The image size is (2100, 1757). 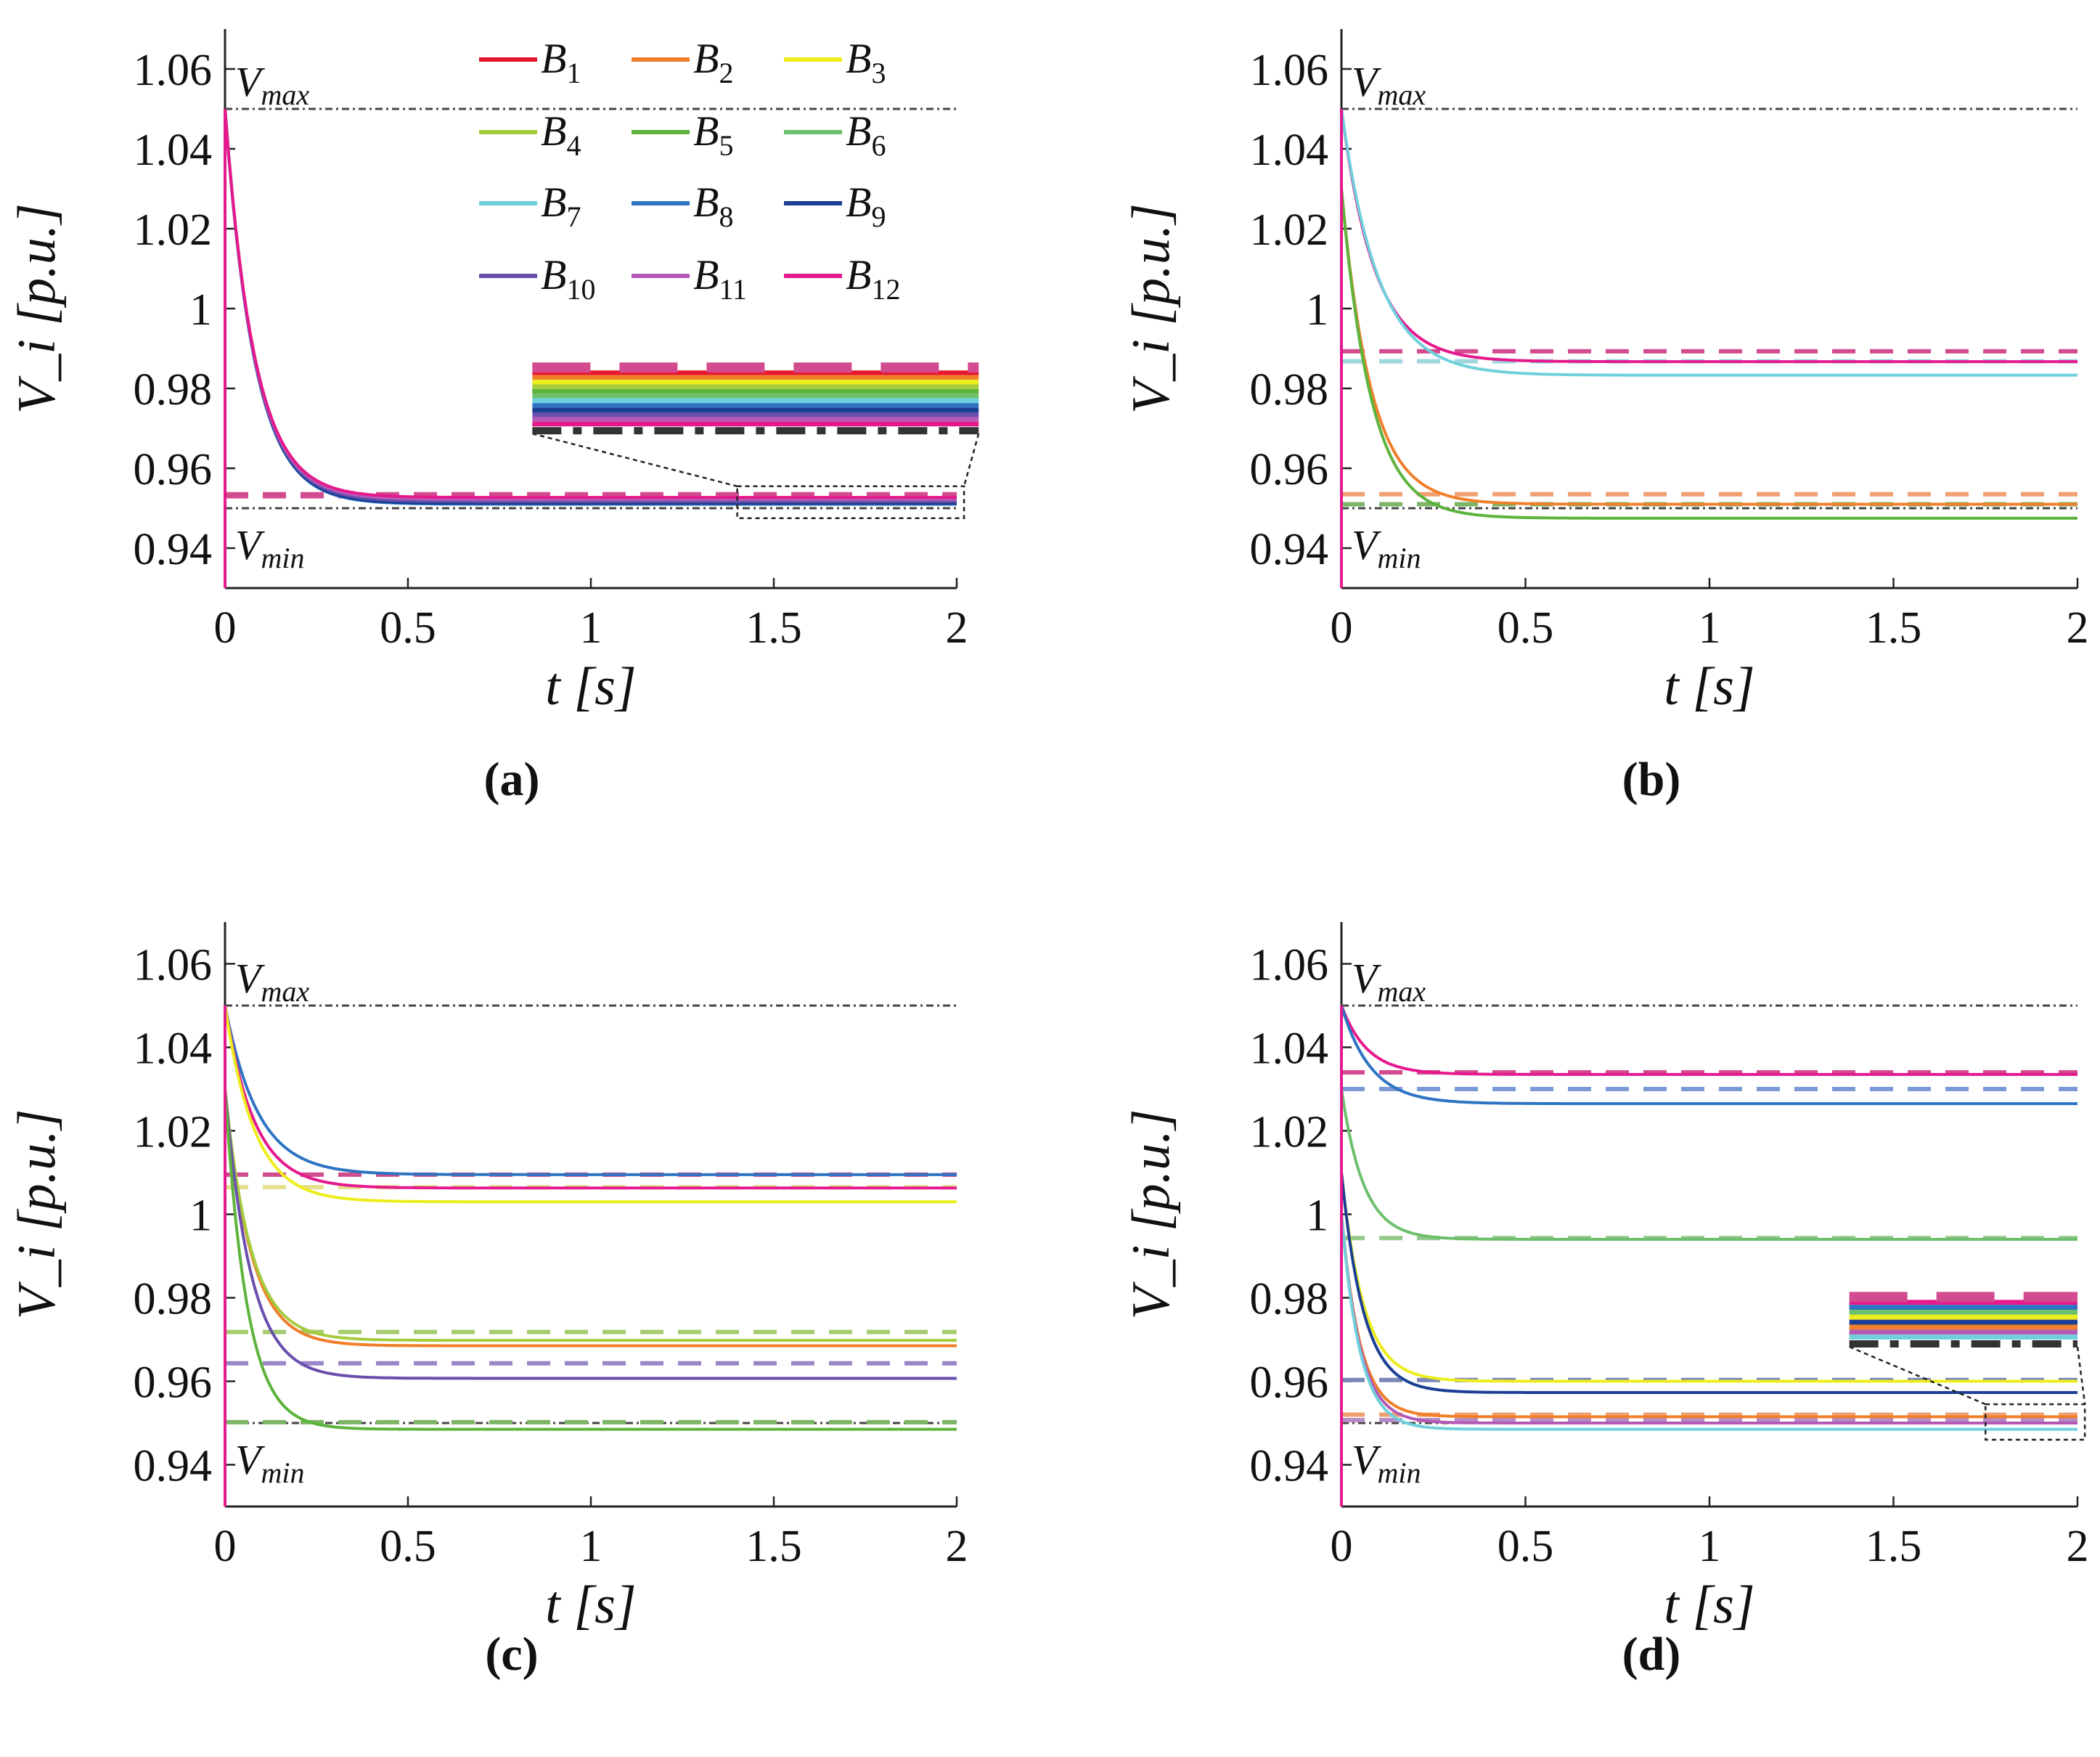 What do you see at coordinates (878, 73) in the screenshot?
I see `legend-sub: 3` at bounding box center [878, 73].